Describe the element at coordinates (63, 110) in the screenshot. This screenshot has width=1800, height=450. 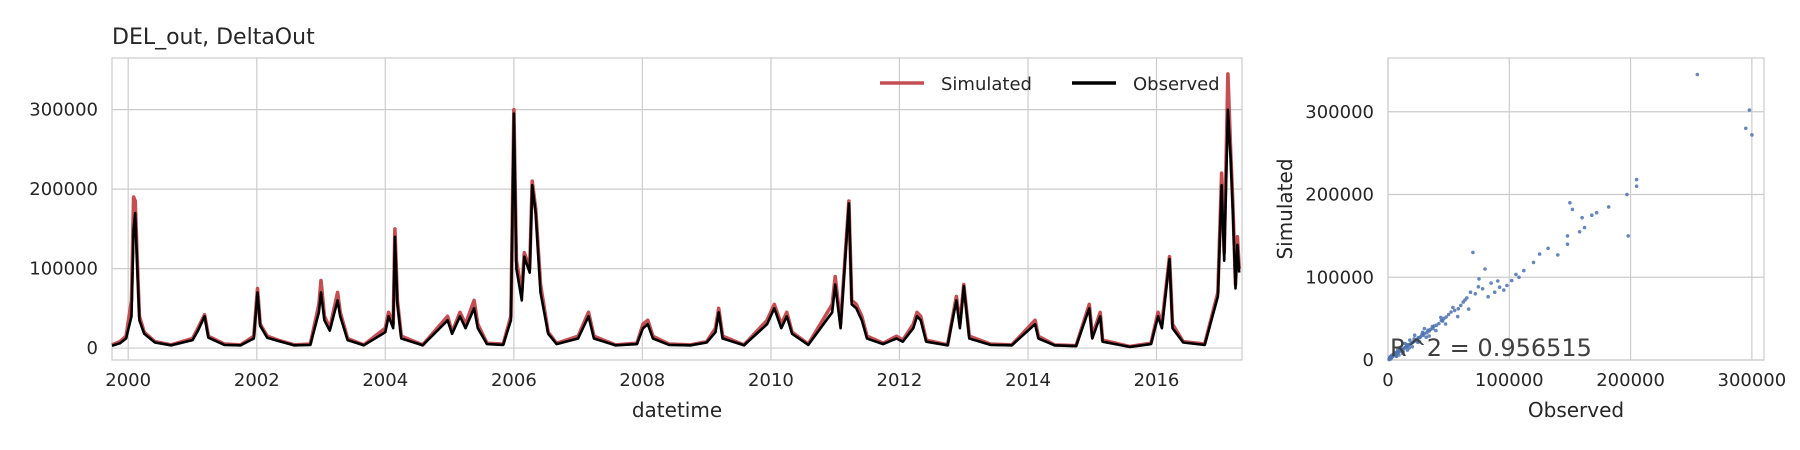
I see `y-tick-label: 300000` at that location.